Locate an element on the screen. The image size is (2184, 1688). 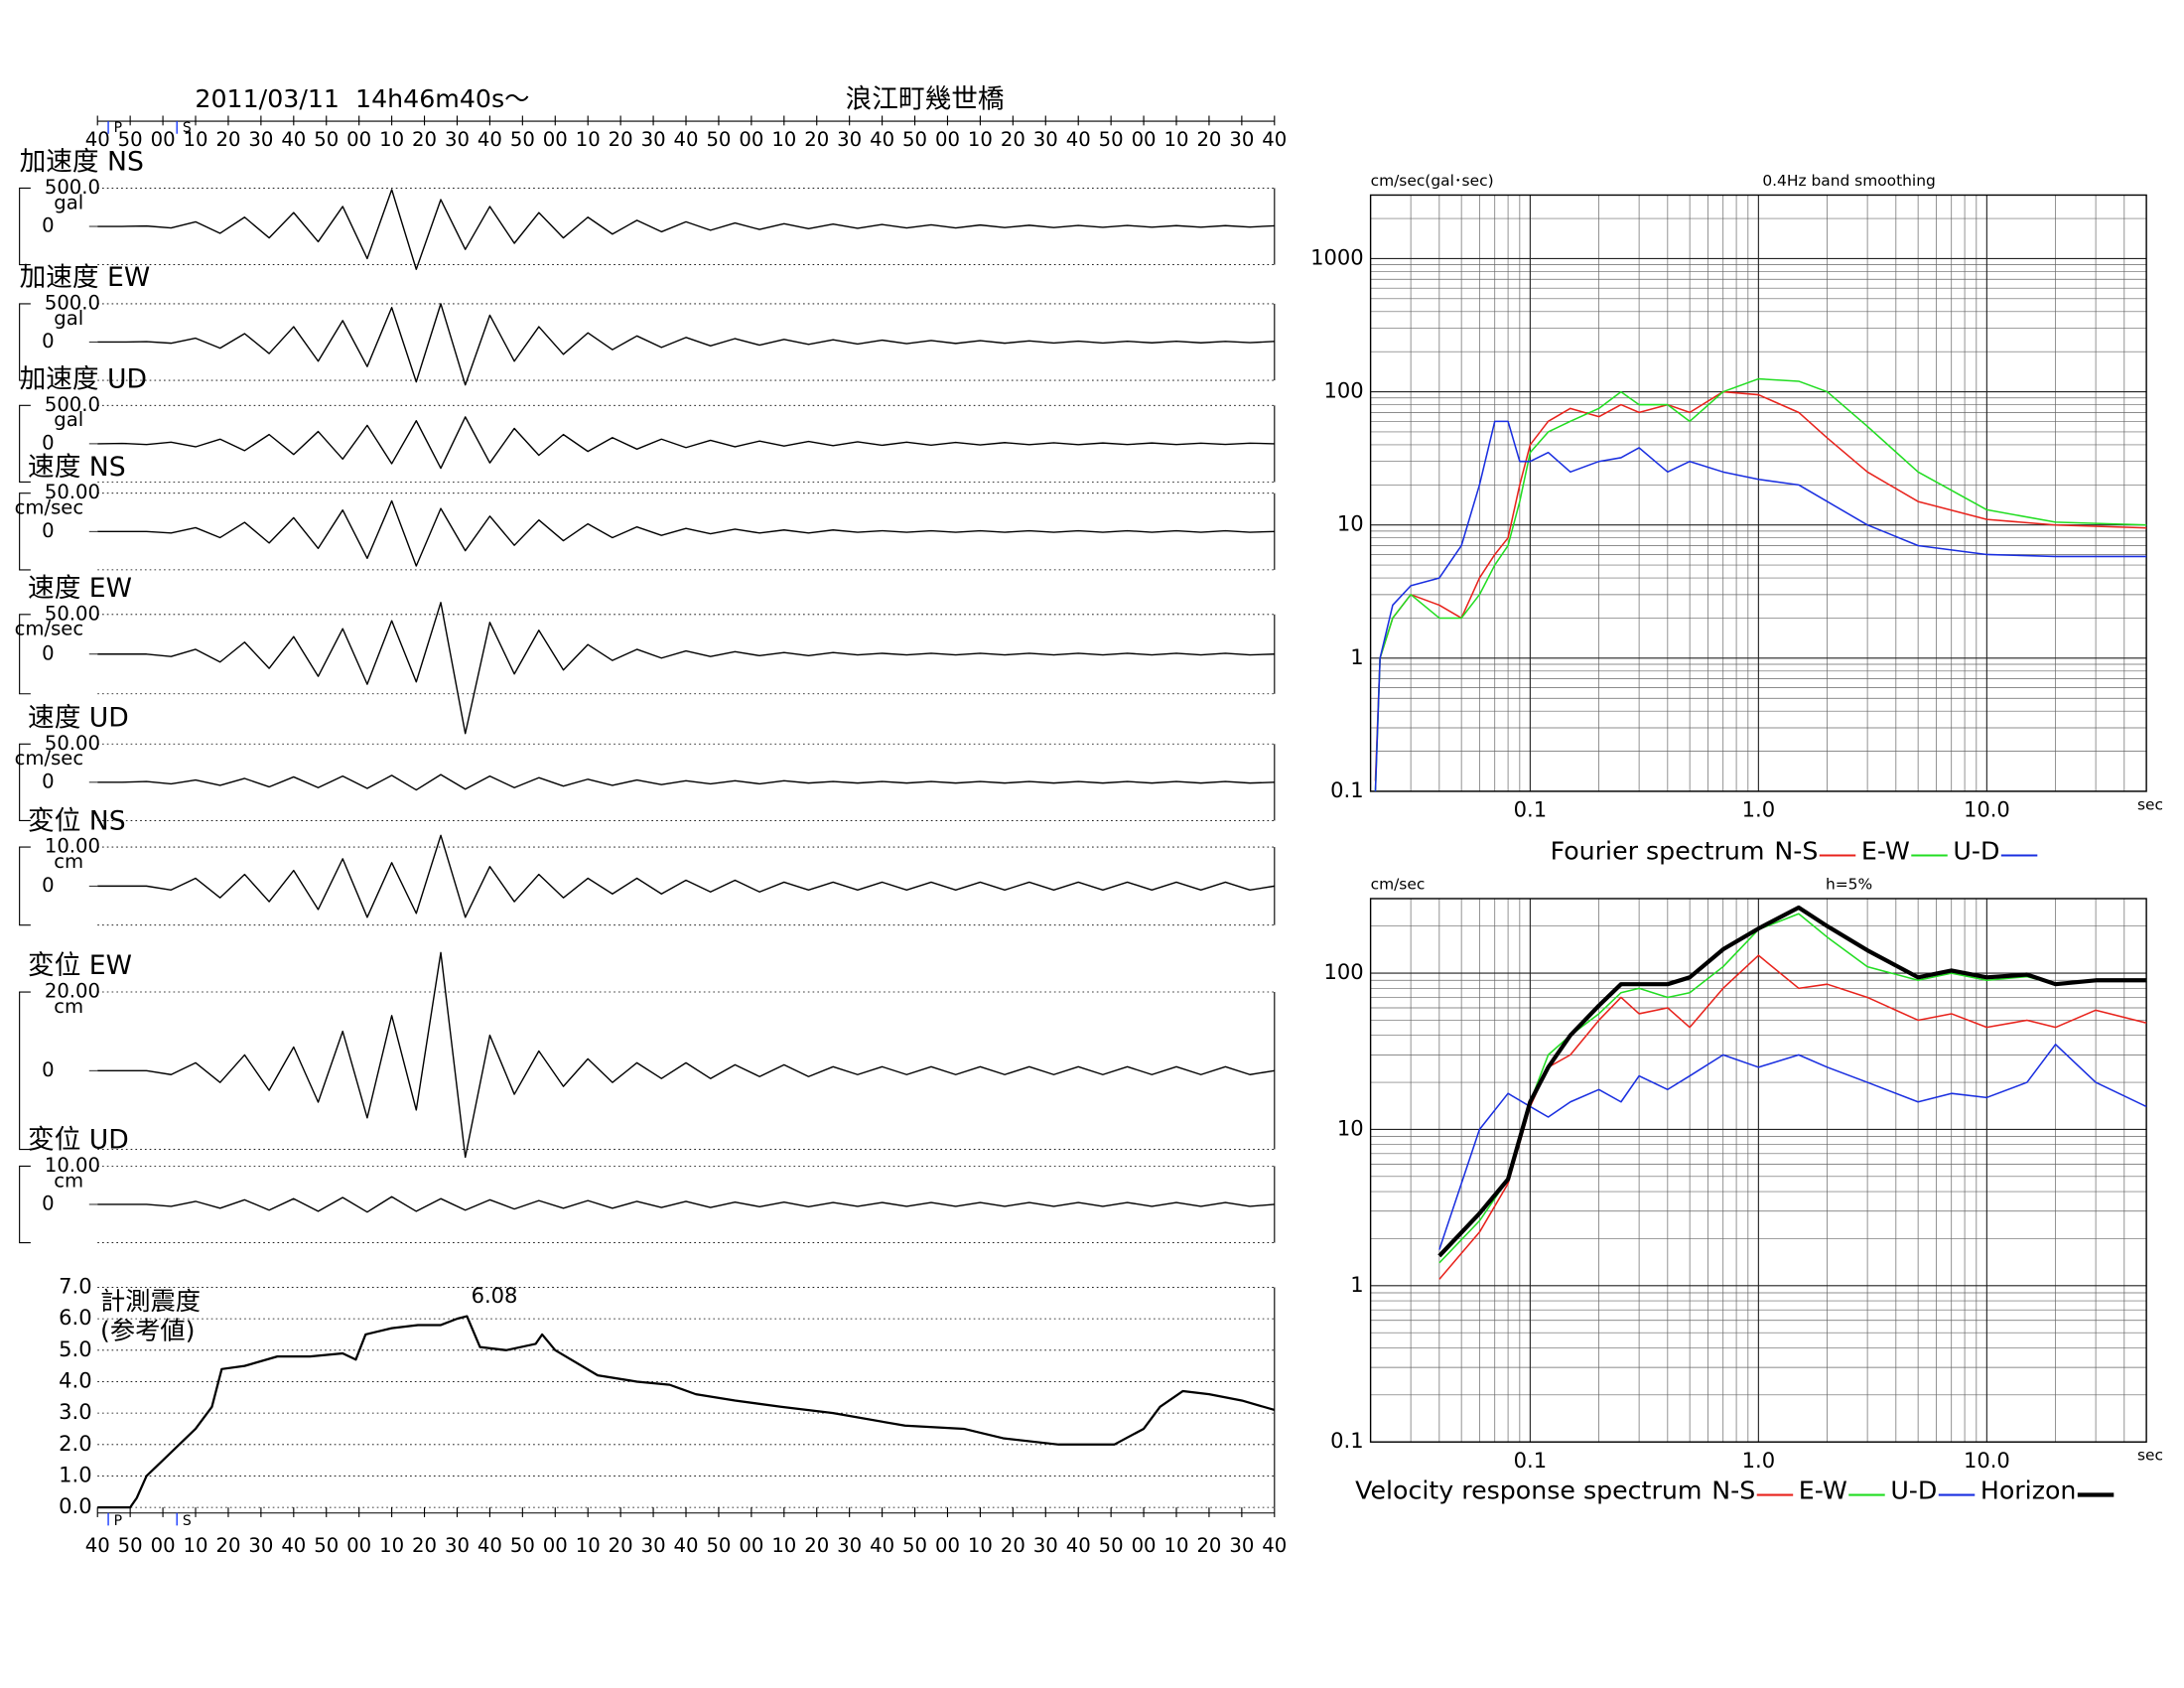
y-tick-label: 10 is located at coordinates (1350, 523).